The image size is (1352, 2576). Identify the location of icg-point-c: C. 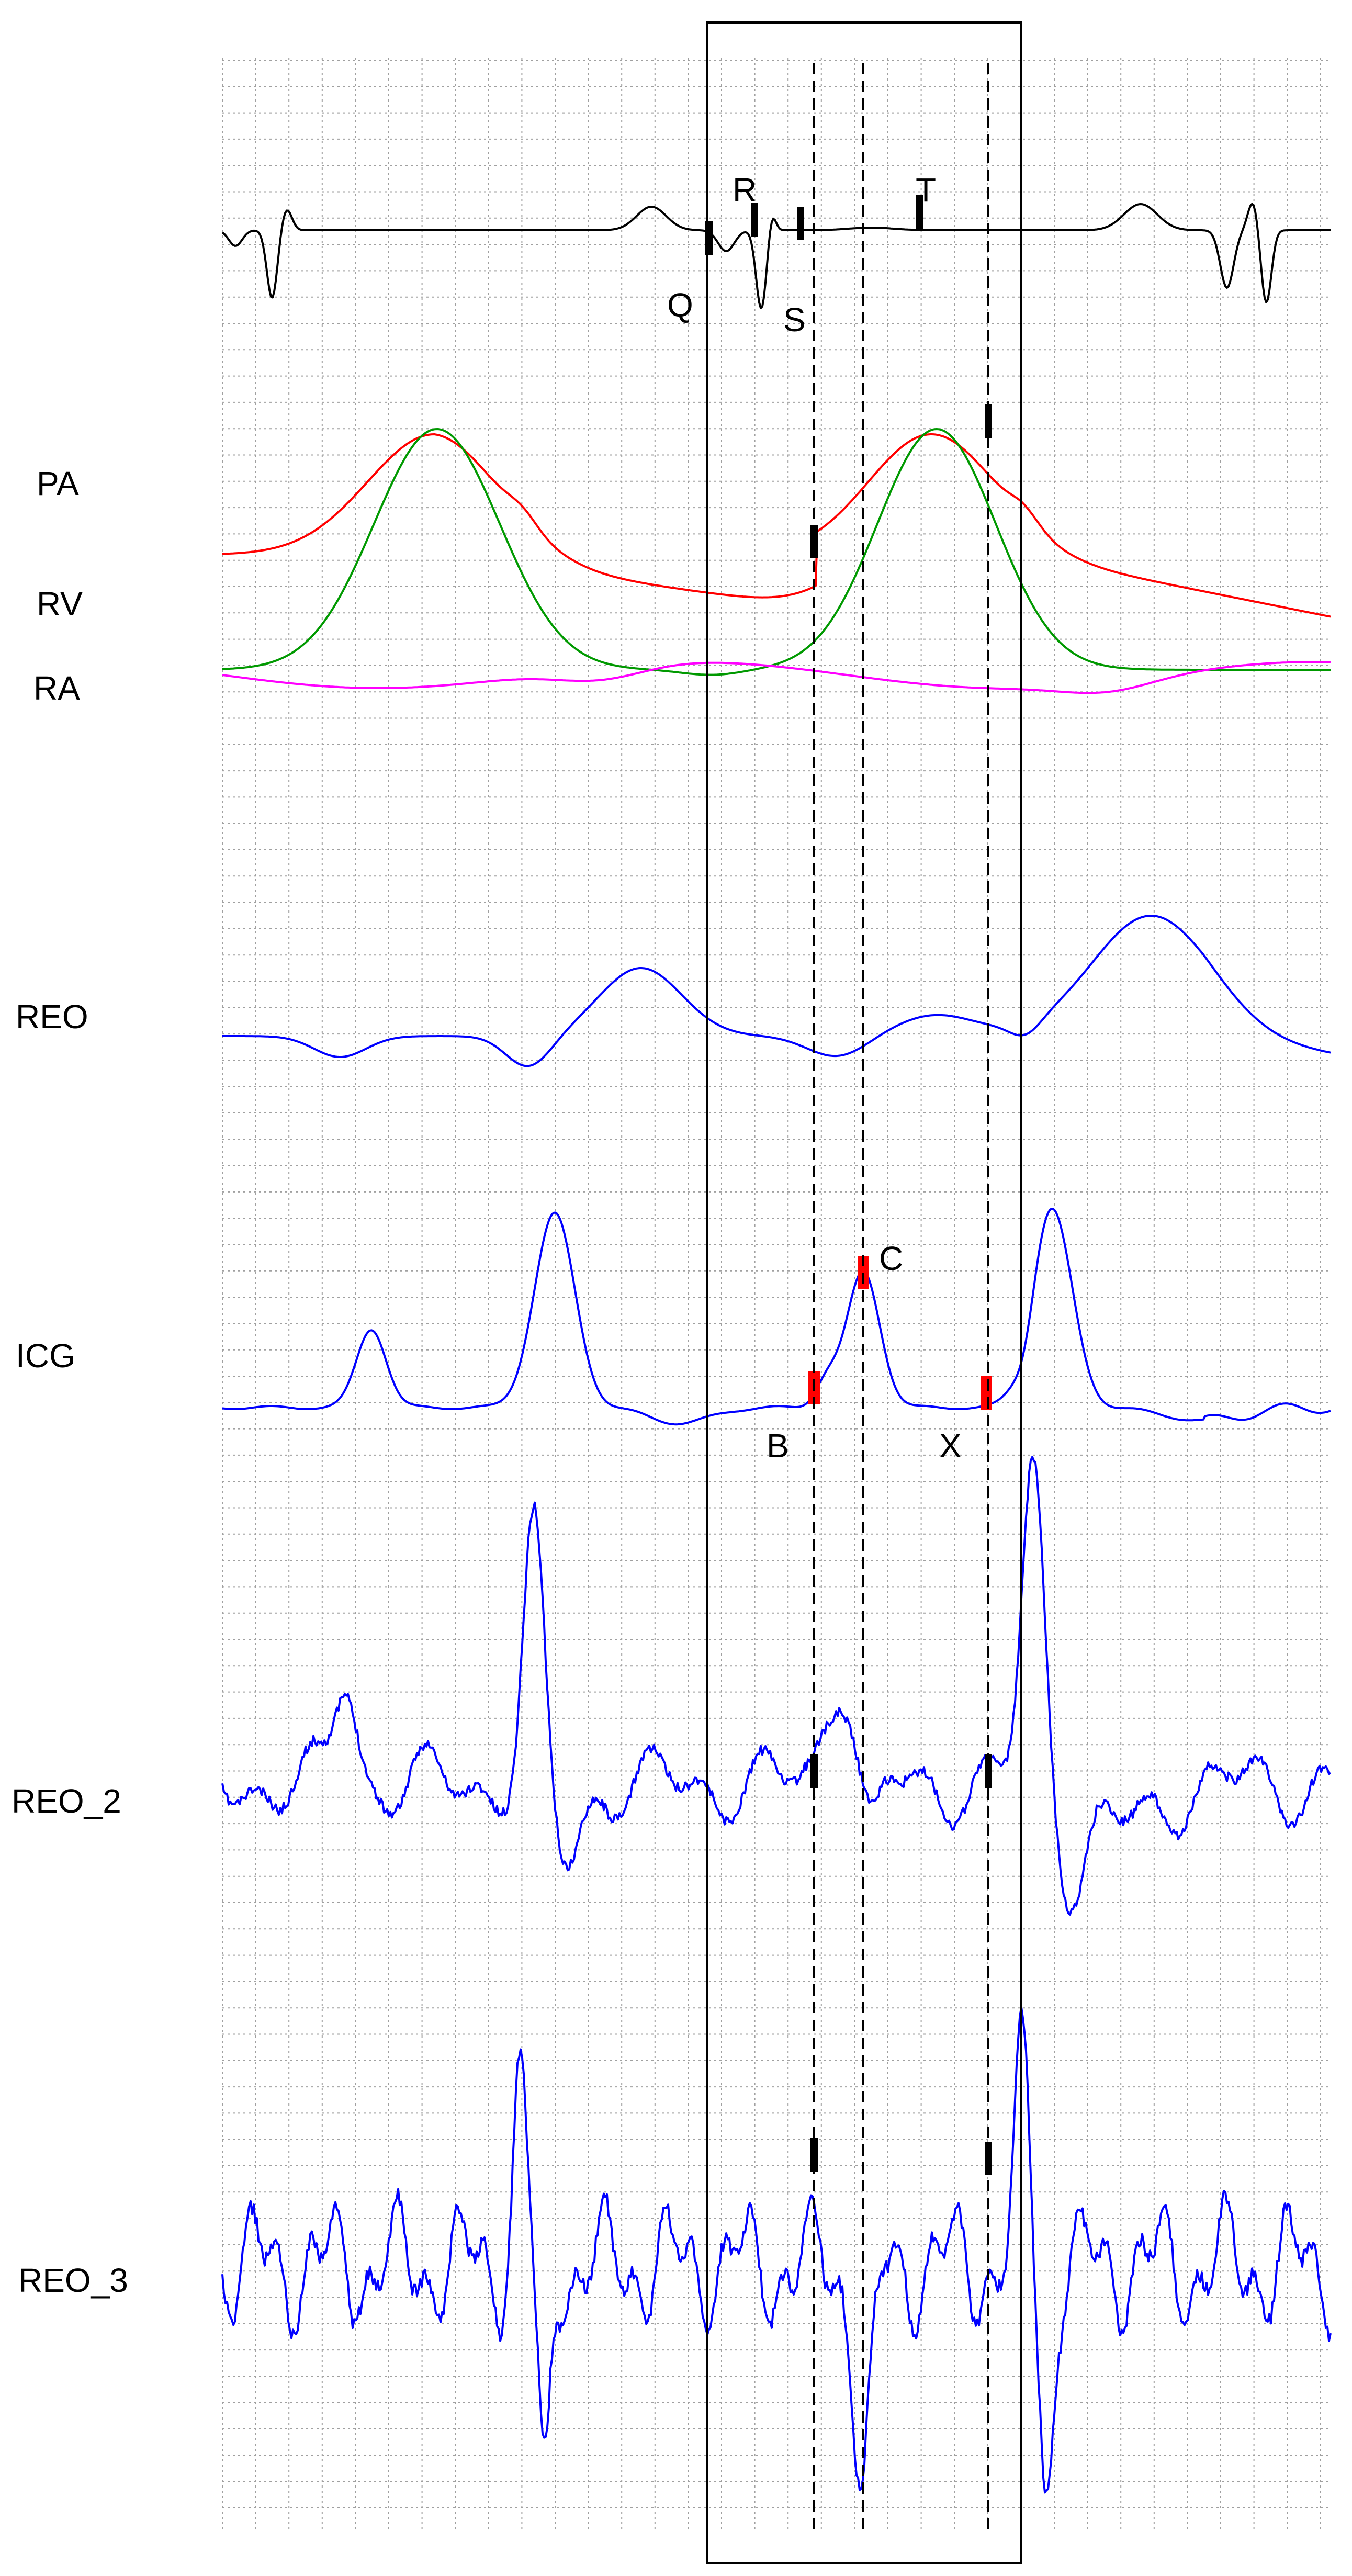
(891, 1258).